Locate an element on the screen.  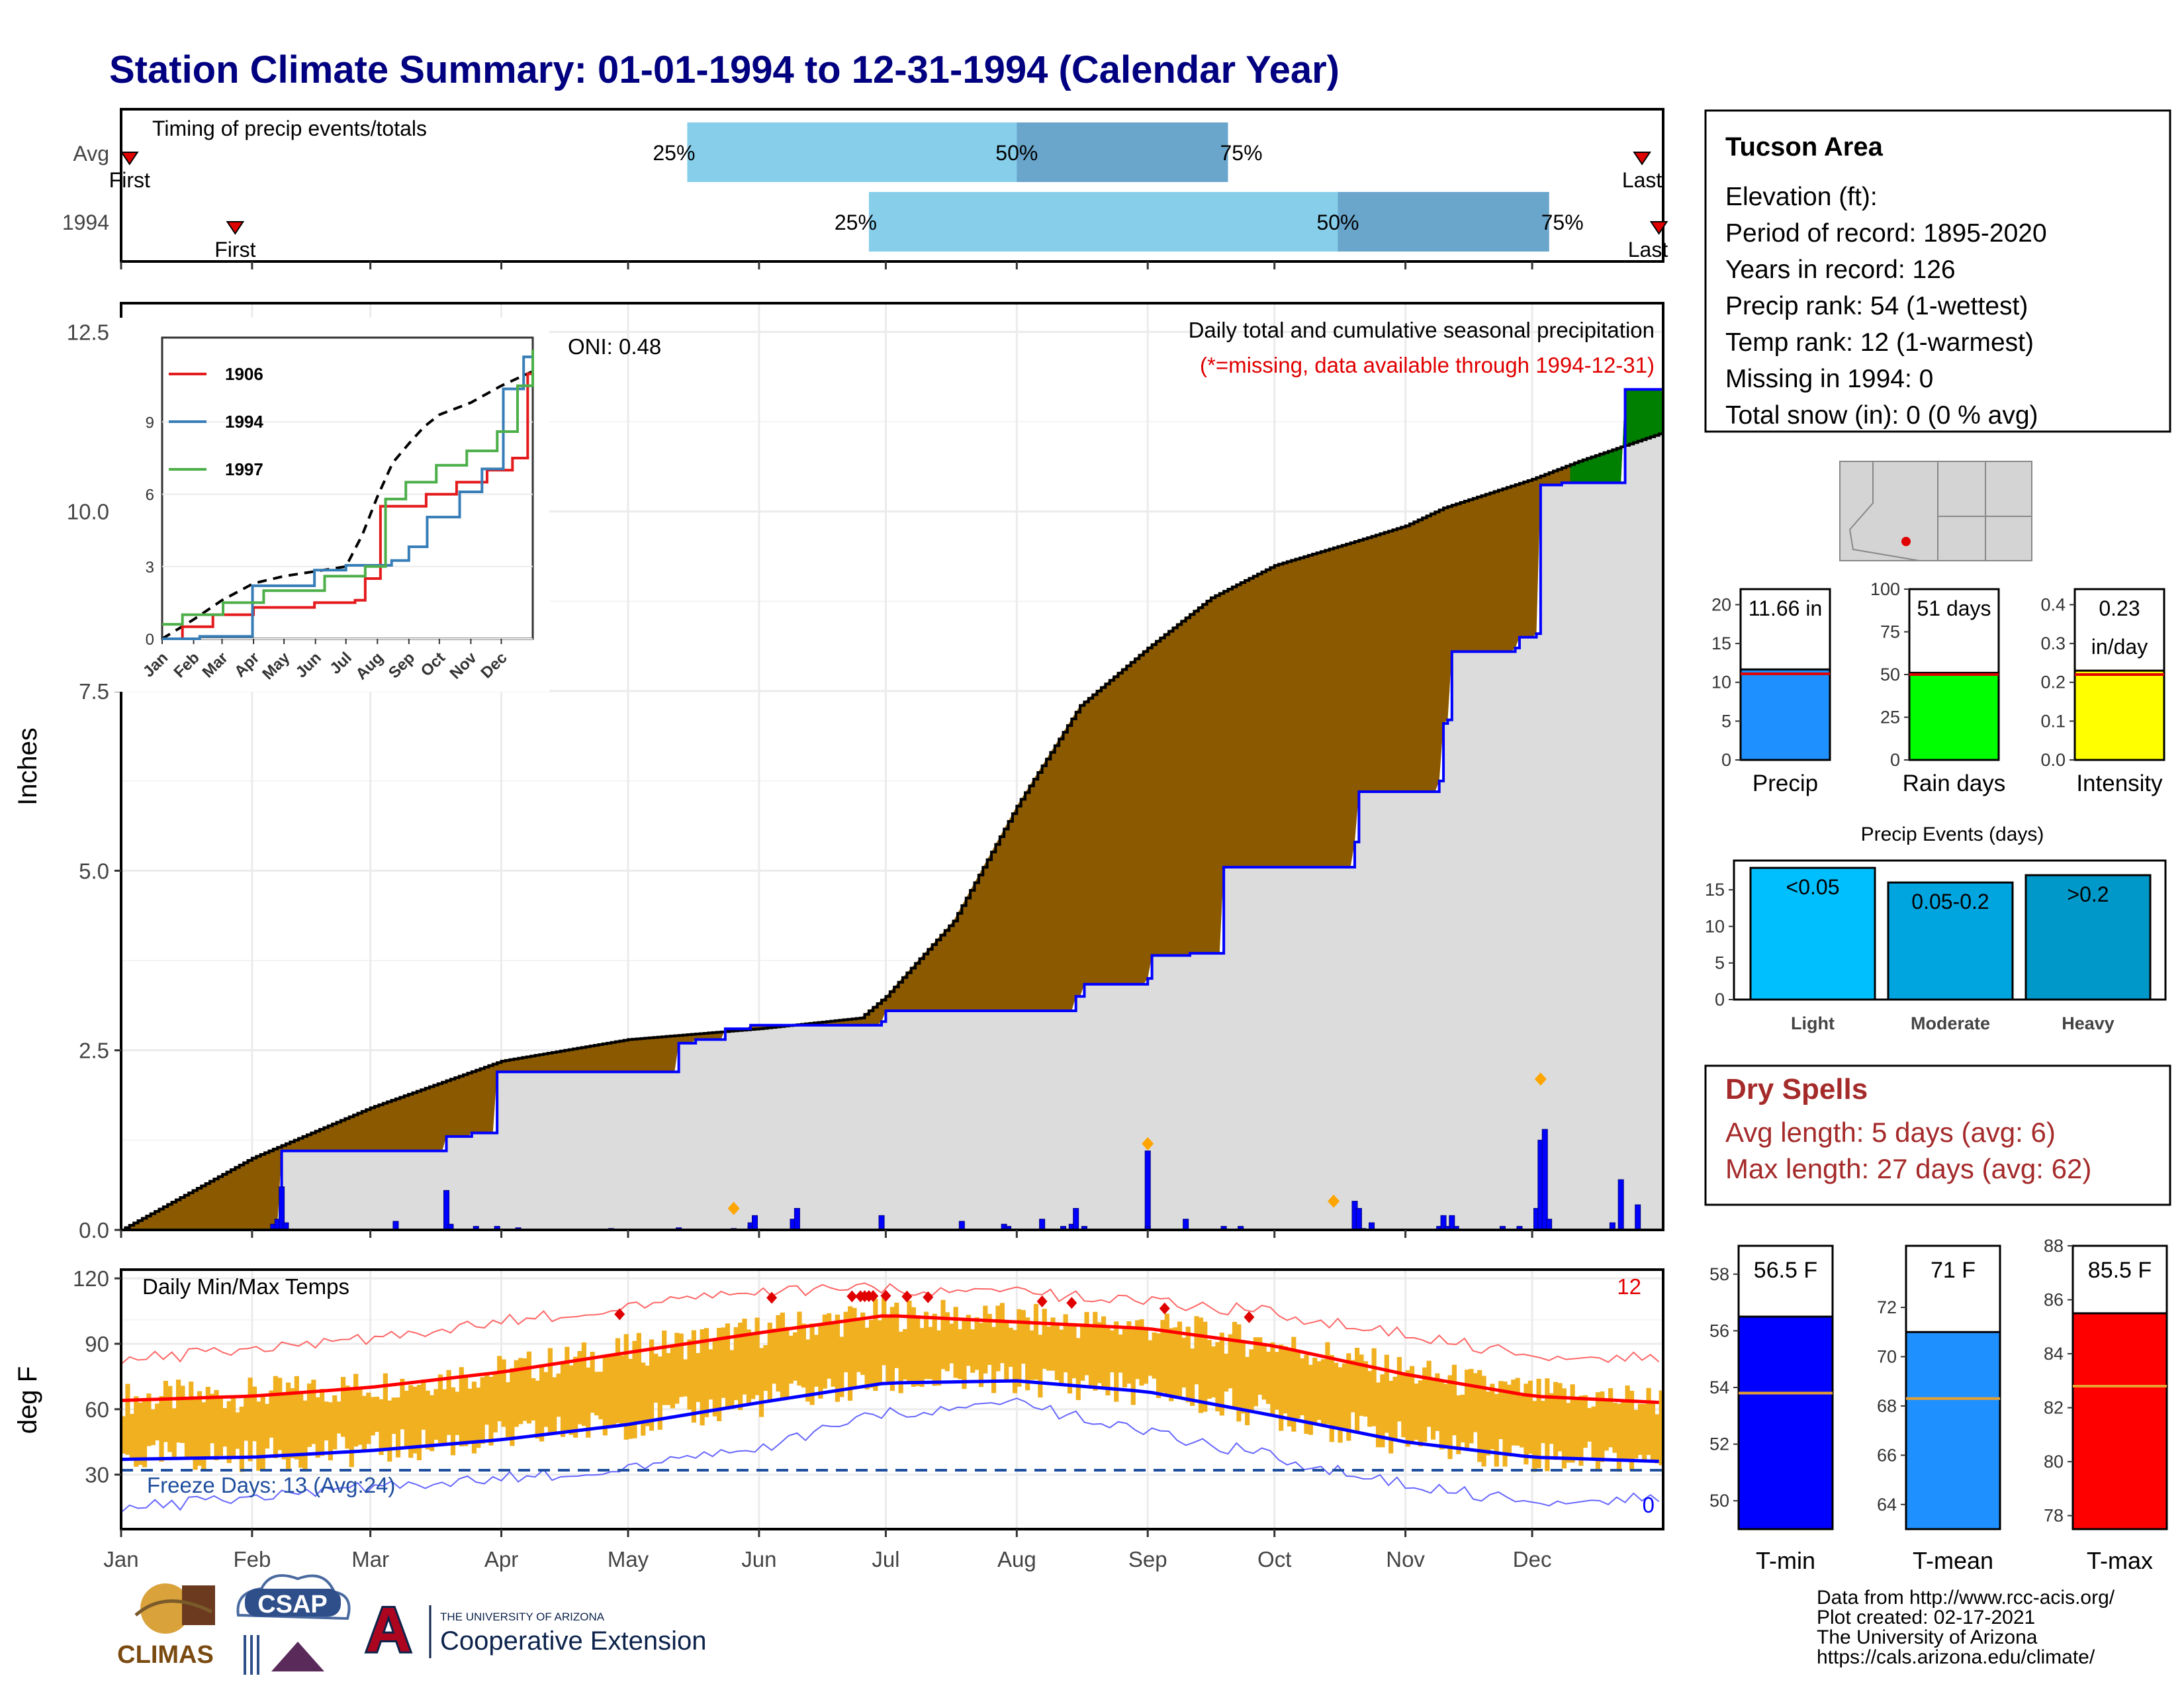
mini-bar-tick-label: 0 is located at coordinates (1726, 760).